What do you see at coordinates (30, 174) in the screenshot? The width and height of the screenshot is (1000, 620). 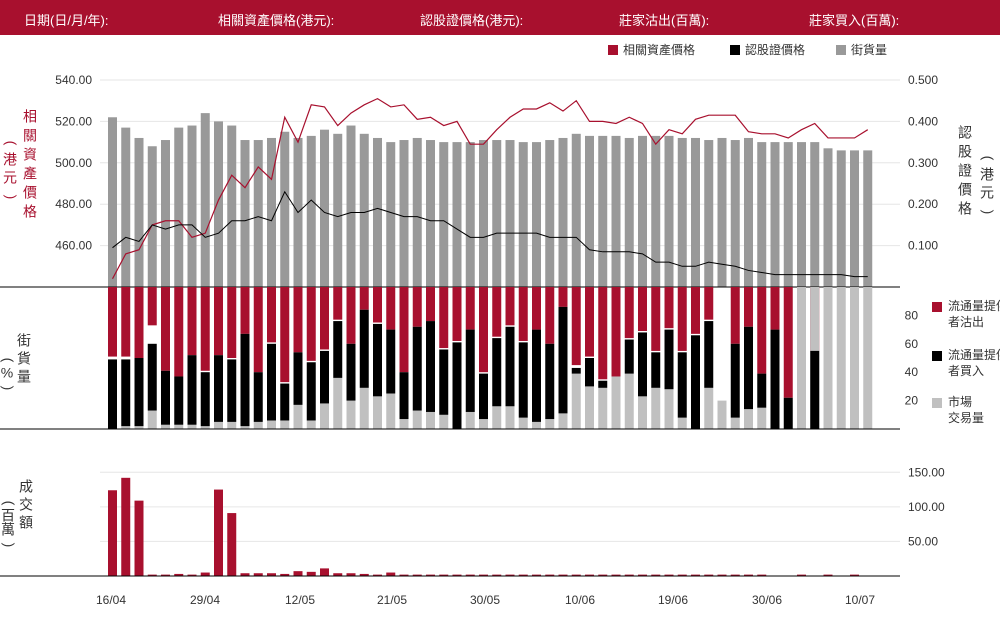 I see `left-axis-title-char: 產` at bounding box center [30, 174].